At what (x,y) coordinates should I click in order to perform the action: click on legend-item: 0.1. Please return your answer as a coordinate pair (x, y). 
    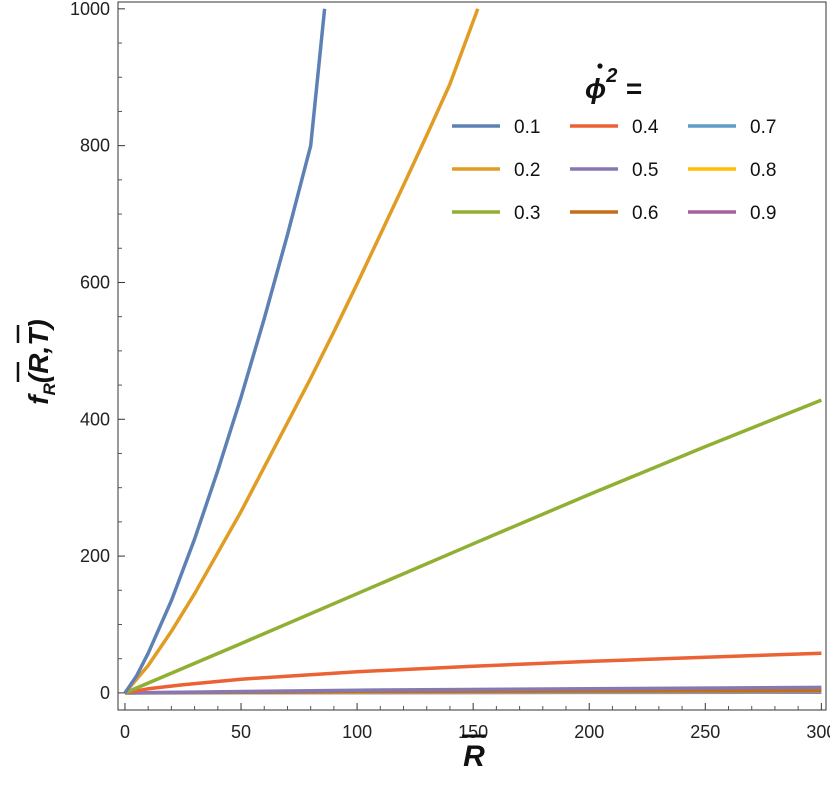
    Looking at the image, I should click on (496, 127).